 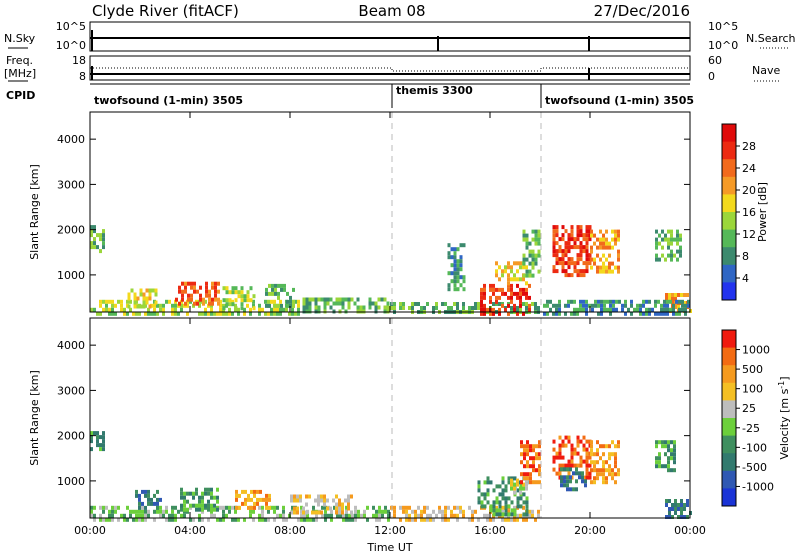 What do you see at coordinates (71, 481) in the screenshot?
I see `y-tick-label: 1000` at bounding box center [71, 481].